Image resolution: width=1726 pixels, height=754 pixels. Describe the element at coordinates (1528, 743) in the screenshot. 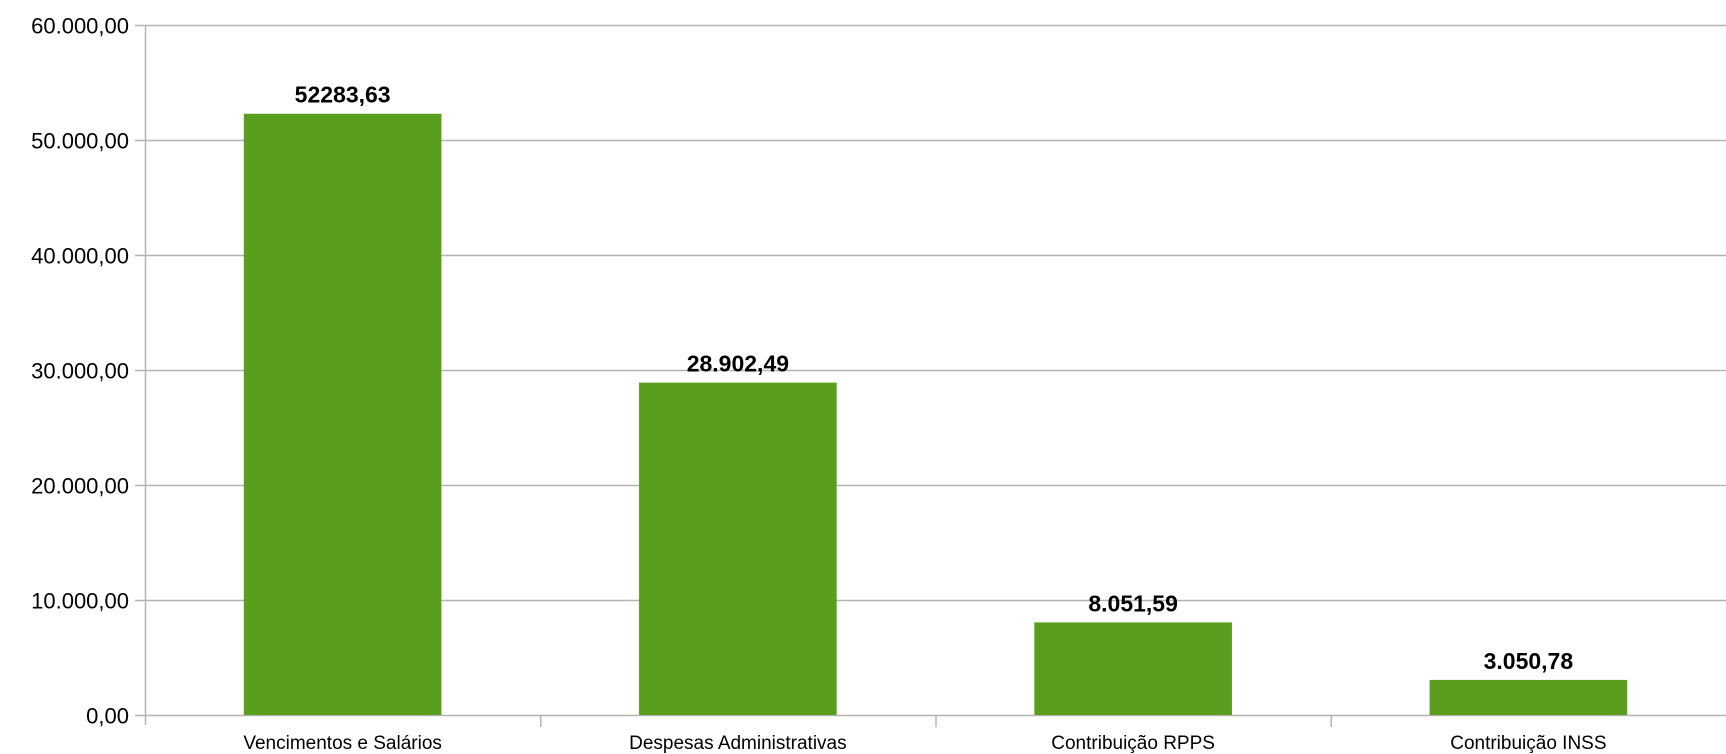

I see `x-tick-label: Contribuição INSS` at that location.